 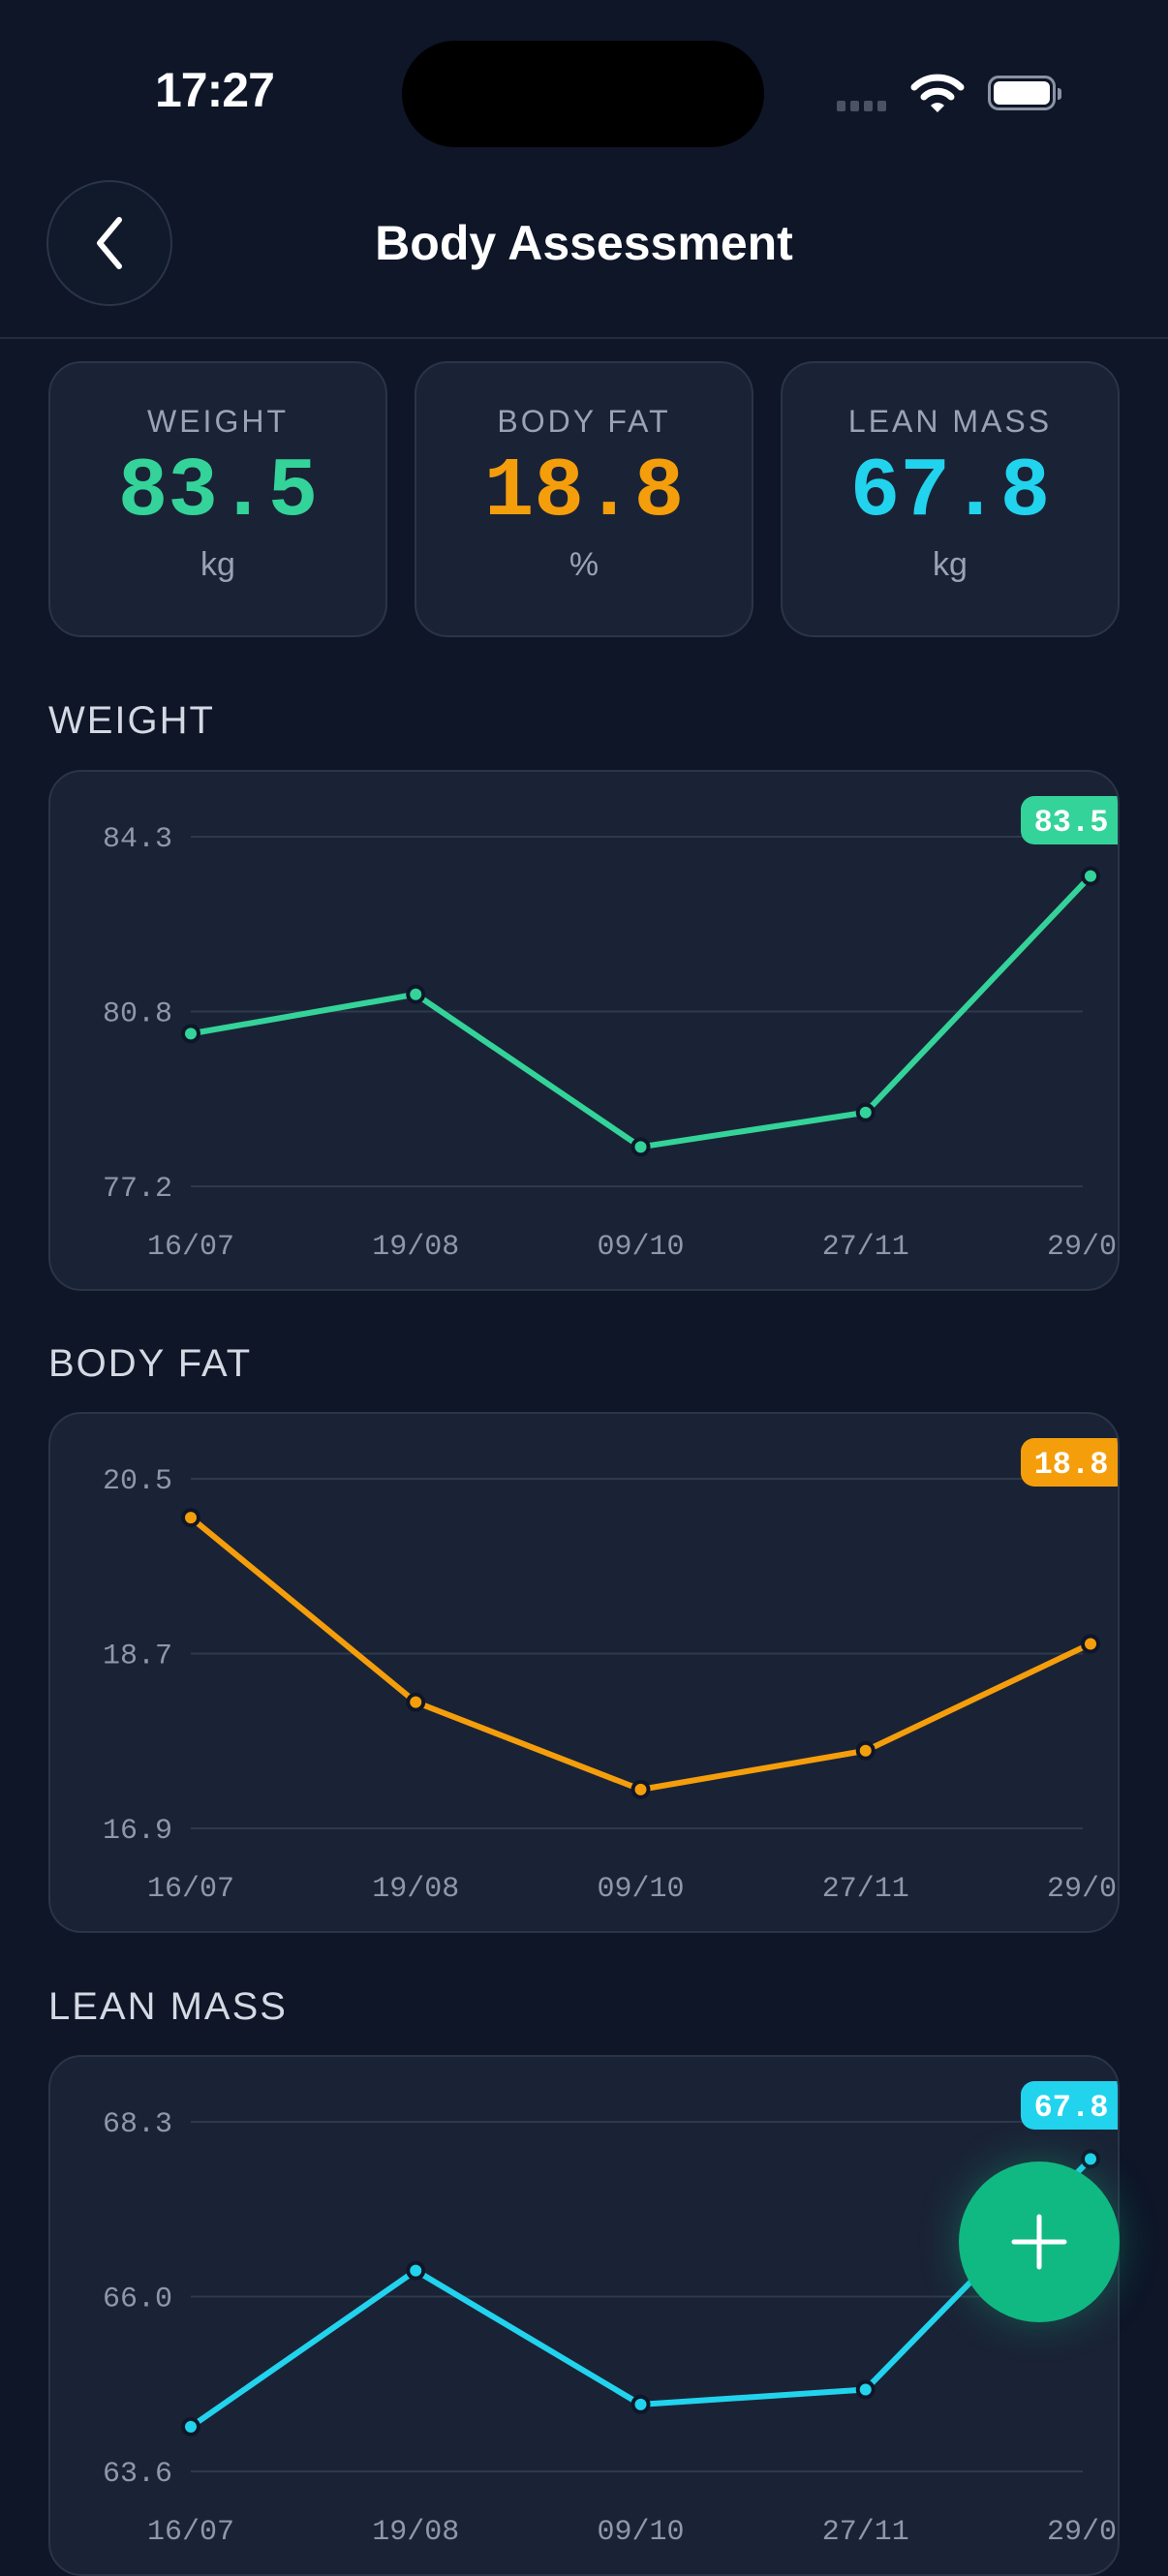 What do you see at coordinates (150, 1363) in the screenshot?
I see `section-title-body-fat: BODY FAT` at bounding box center [150, 1363].